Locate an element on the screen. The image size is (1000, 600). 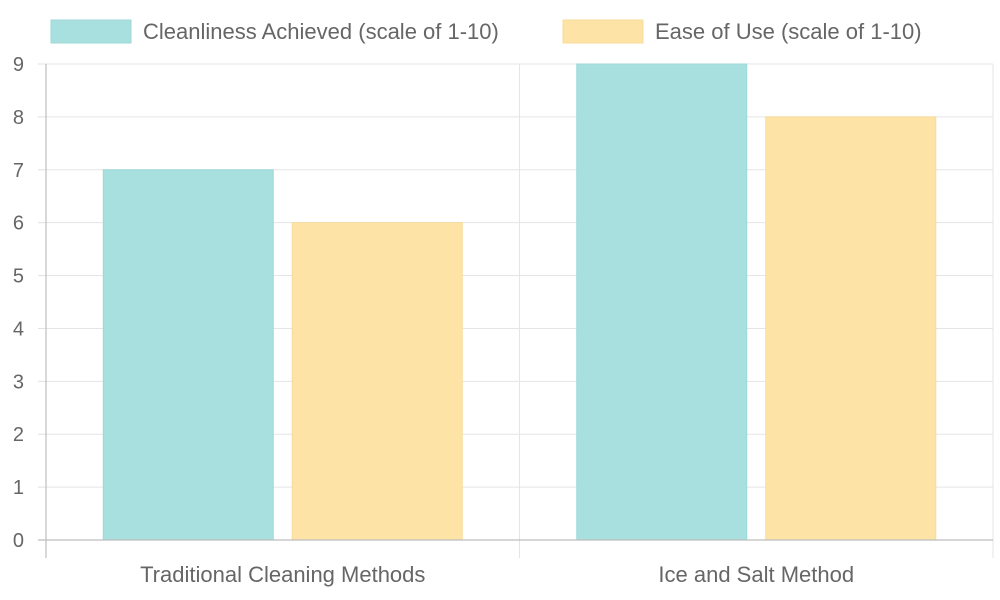
legend-label: Cleanliness Achieved (scale of 1-10) is located at coordinates (321, 31).